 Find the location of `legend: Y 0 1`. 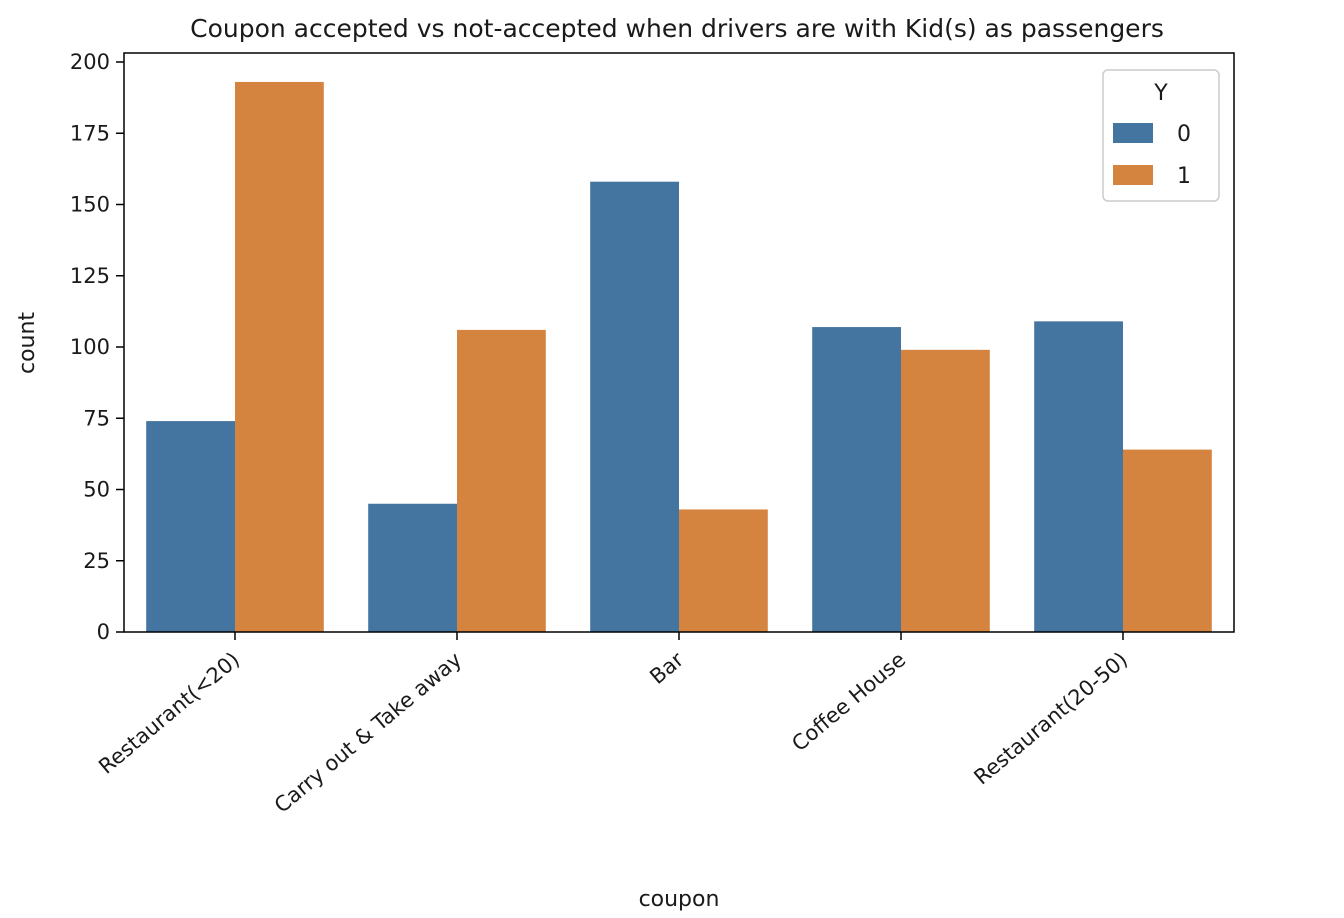

legend: Y 0 1 is located at coordinates (1161, 135).